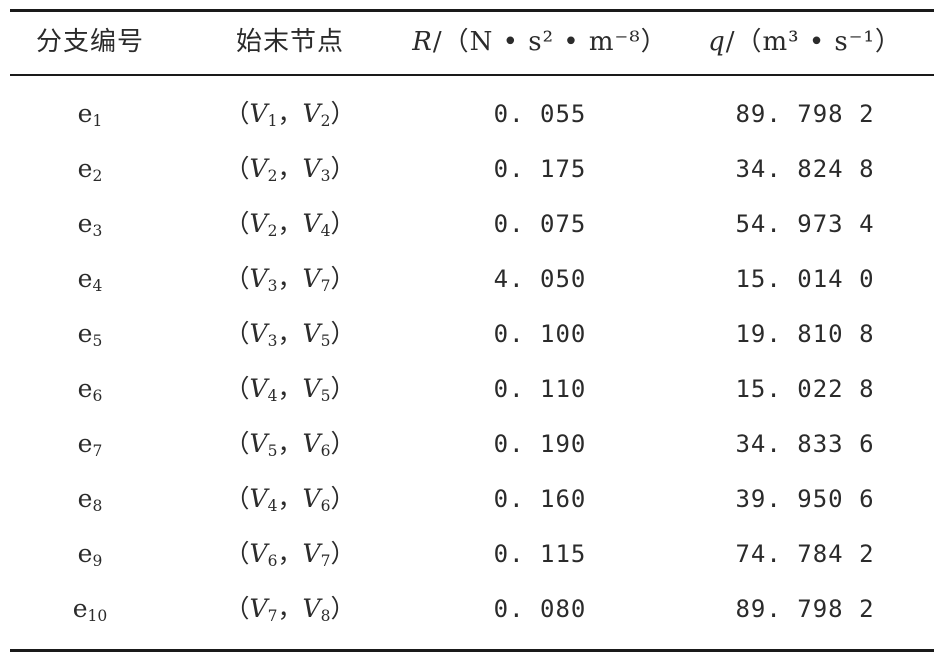 Image resolution: width=944 pixels, height=656 pixels. I want to click on branch-subscript: 9, so click(97, 560).